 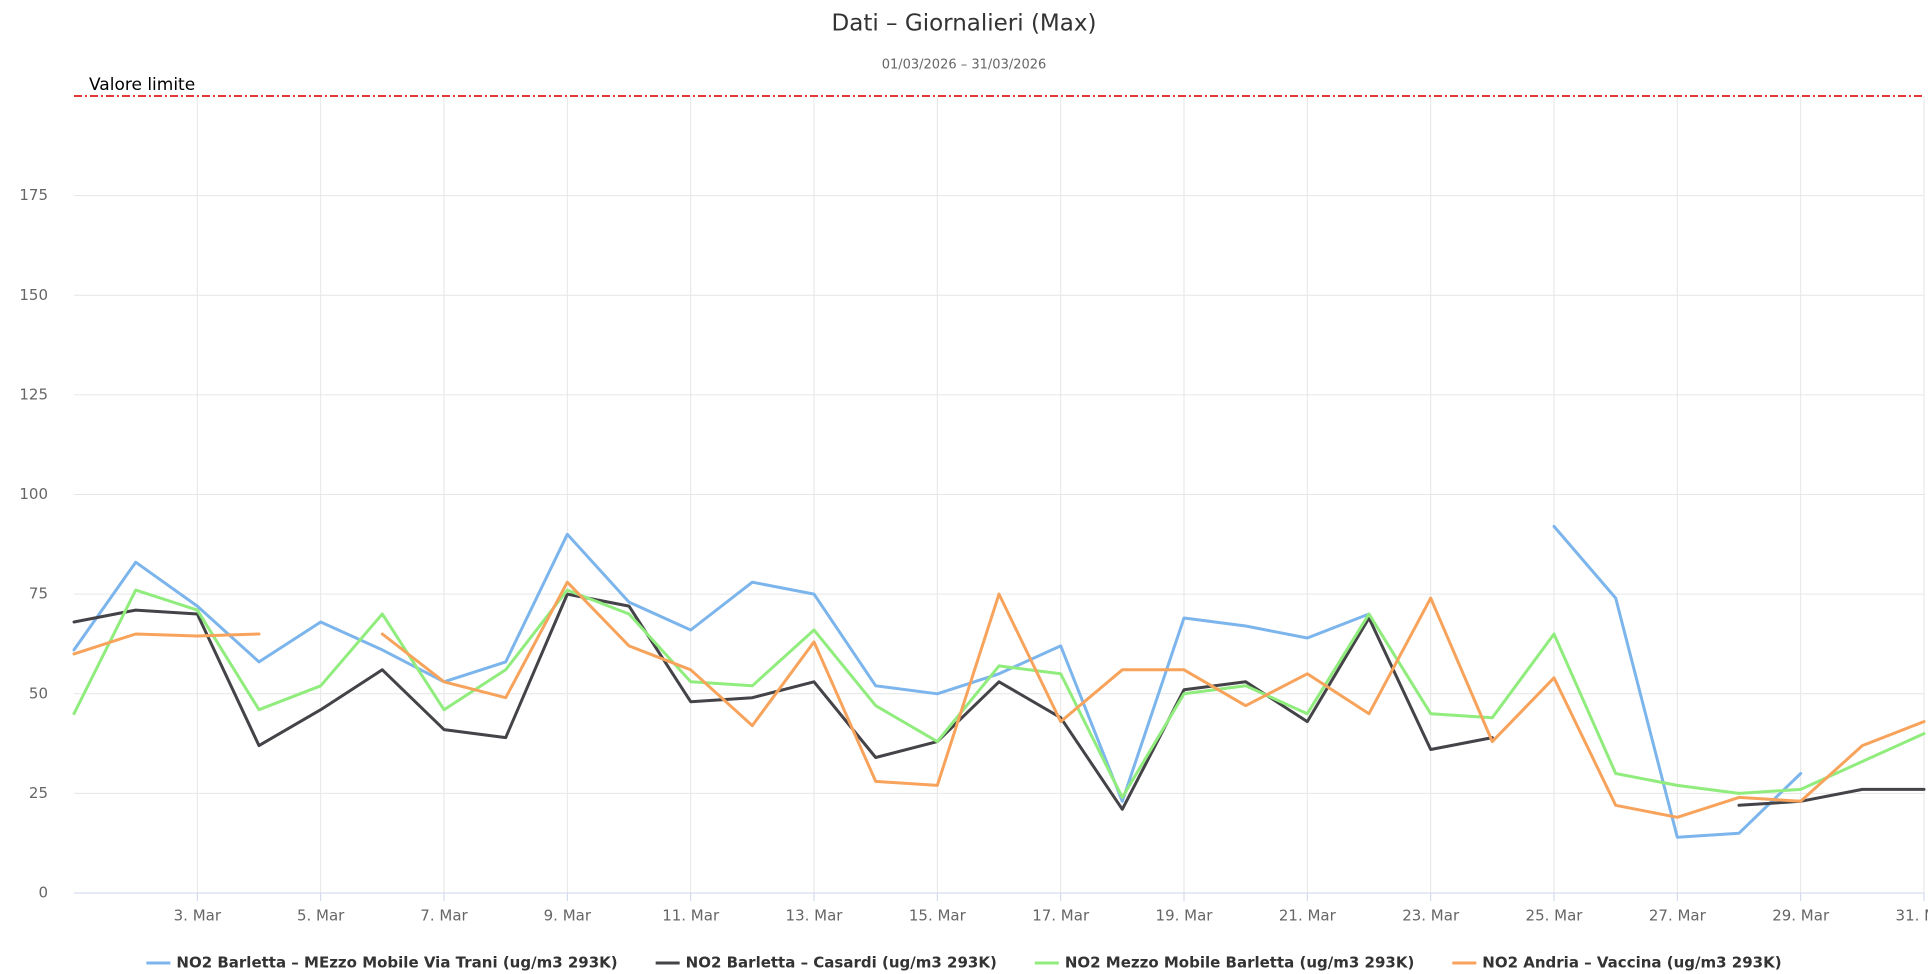 I want to click on y-tick-label: 50, so click(x=38, y=693).